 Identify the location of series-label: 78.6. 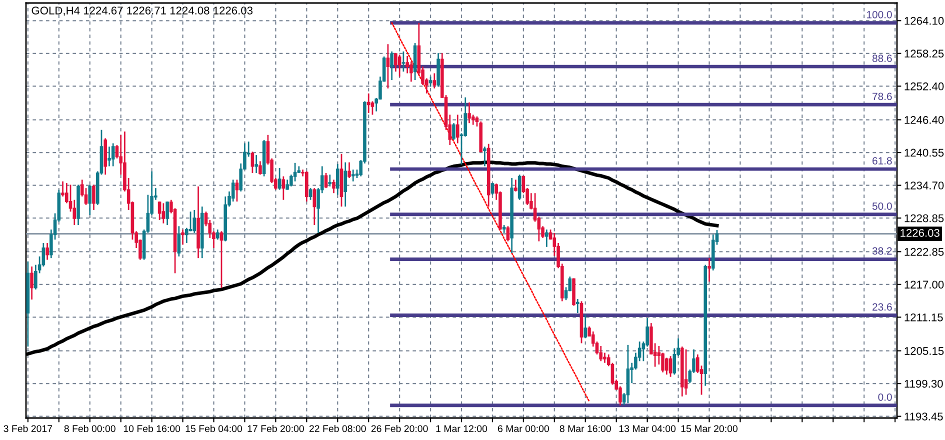
(882, 96).